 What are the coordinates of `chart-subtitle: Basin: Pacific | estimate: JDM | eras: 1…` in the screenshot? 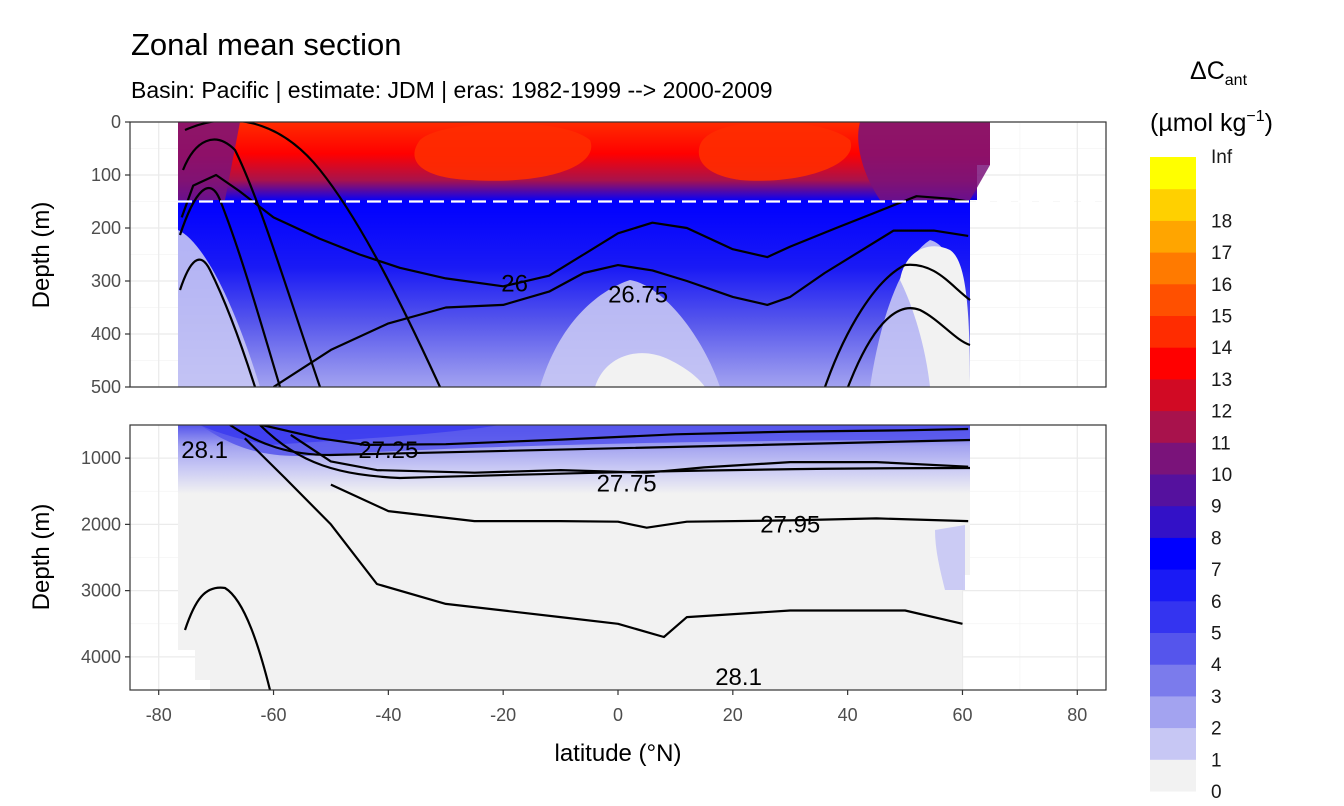 It's located at (452, 90).